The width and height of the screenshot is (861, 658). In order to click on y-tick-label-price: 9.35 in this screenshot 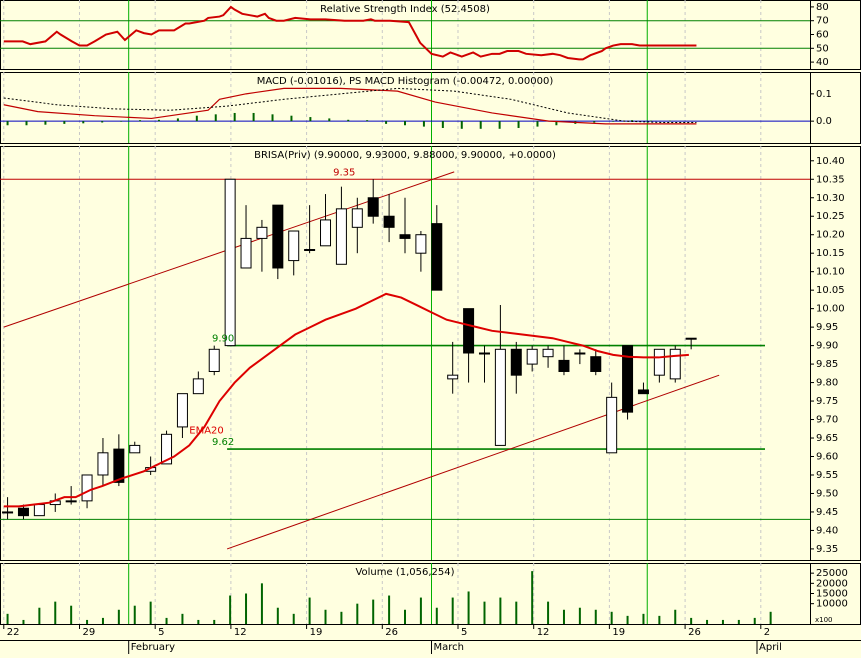, I will do `click(827, 549)`.